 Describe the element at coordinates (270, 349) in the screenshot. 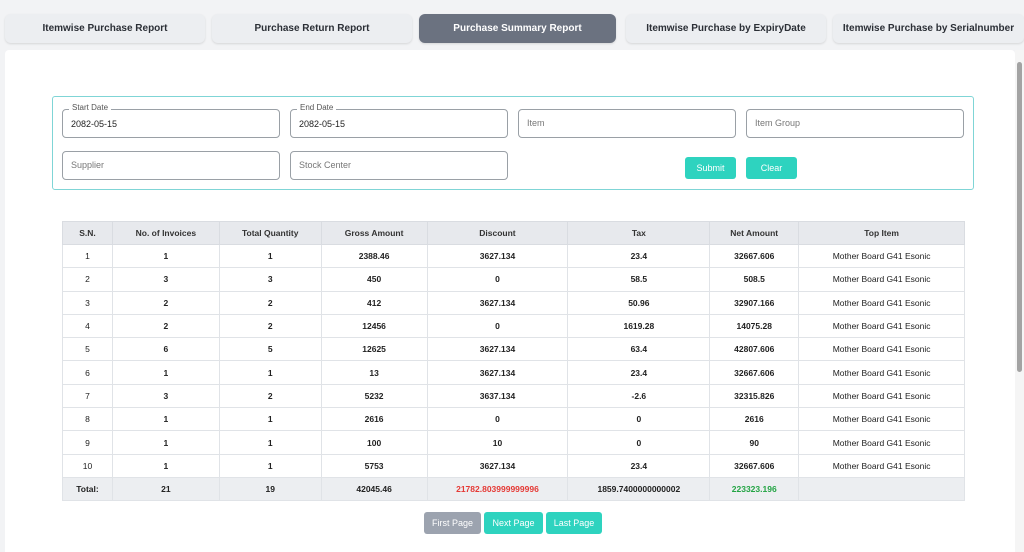

I see `cell-quantity: 5` at that location.